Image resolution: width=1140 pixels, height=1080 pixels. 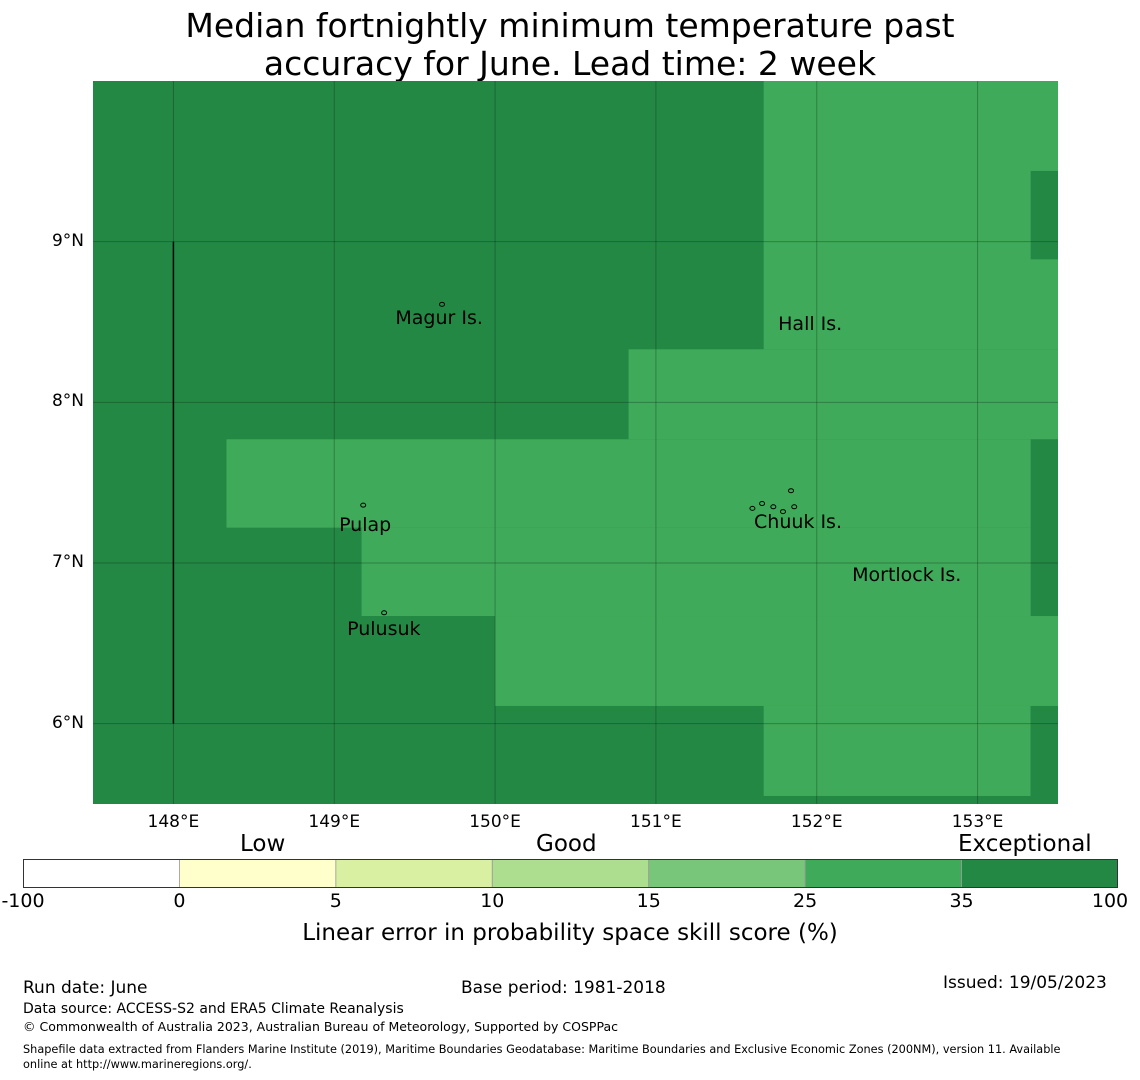 What do you see at coordinates (67, 401) in the screenshot?
I see `lat-label: 8°N` at bounding box center [67, 401].